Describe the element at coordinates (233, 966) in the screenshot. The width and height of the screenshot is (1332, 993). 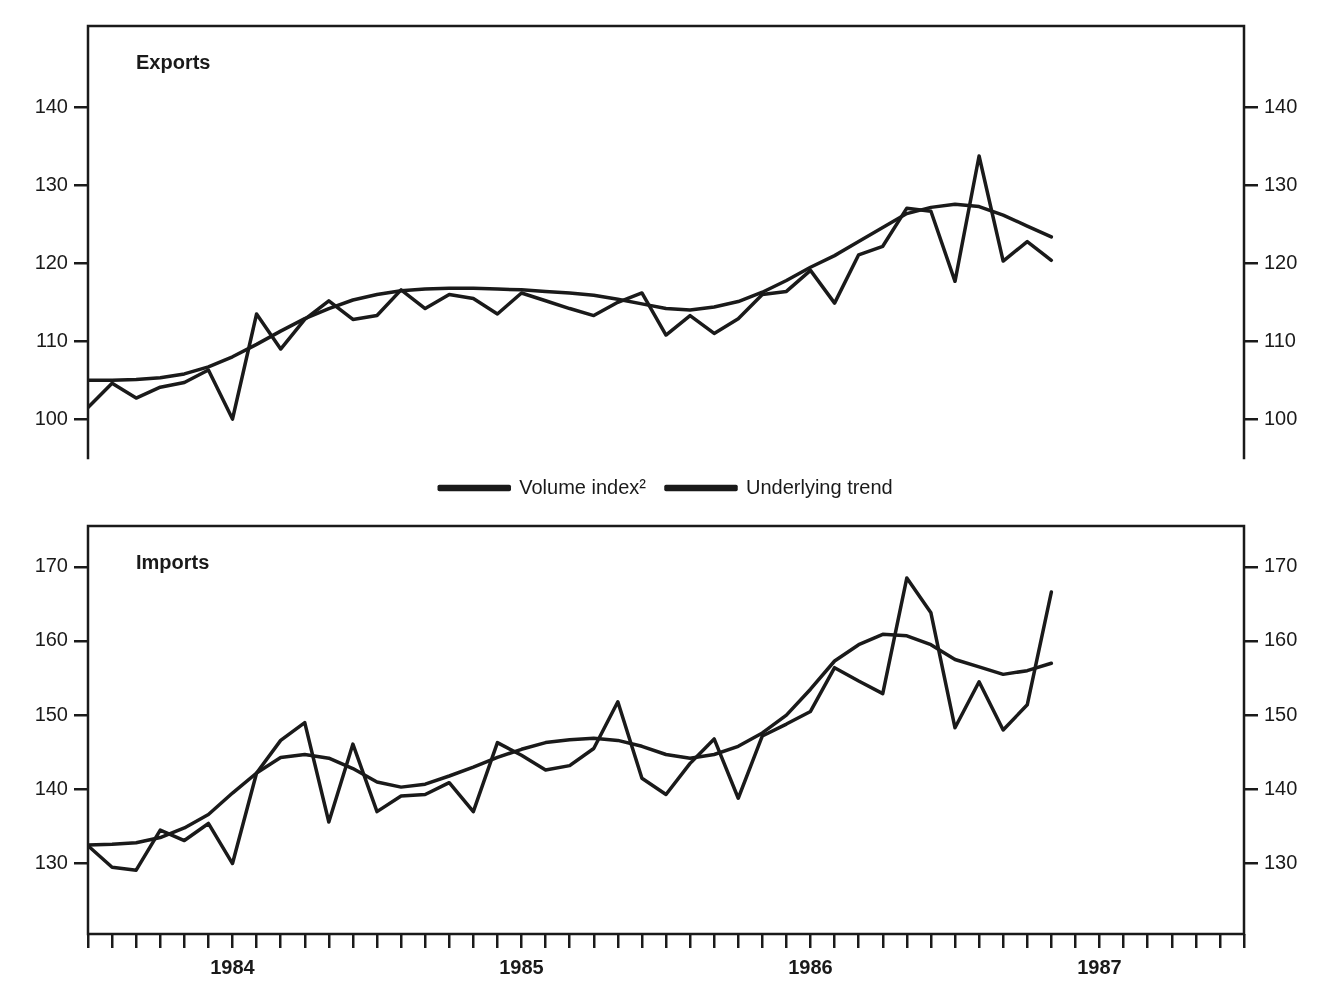
I see `x-tick-label: 1984` at that location.